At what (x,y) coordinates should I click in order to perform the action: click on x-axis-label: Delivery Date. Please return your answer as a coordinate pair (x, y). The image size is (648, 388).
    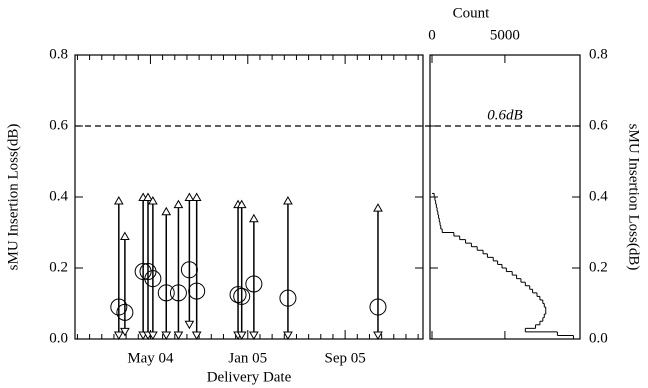
    Looking at the image, I should click on (249, 377).